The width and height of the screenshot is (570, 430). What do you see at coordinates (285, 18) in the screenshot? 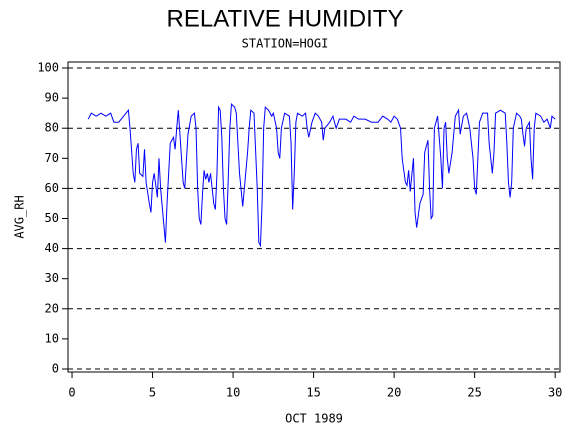
I see `chart-title: RELATIVE HUMIDITY` at bounding box center [285, 18].